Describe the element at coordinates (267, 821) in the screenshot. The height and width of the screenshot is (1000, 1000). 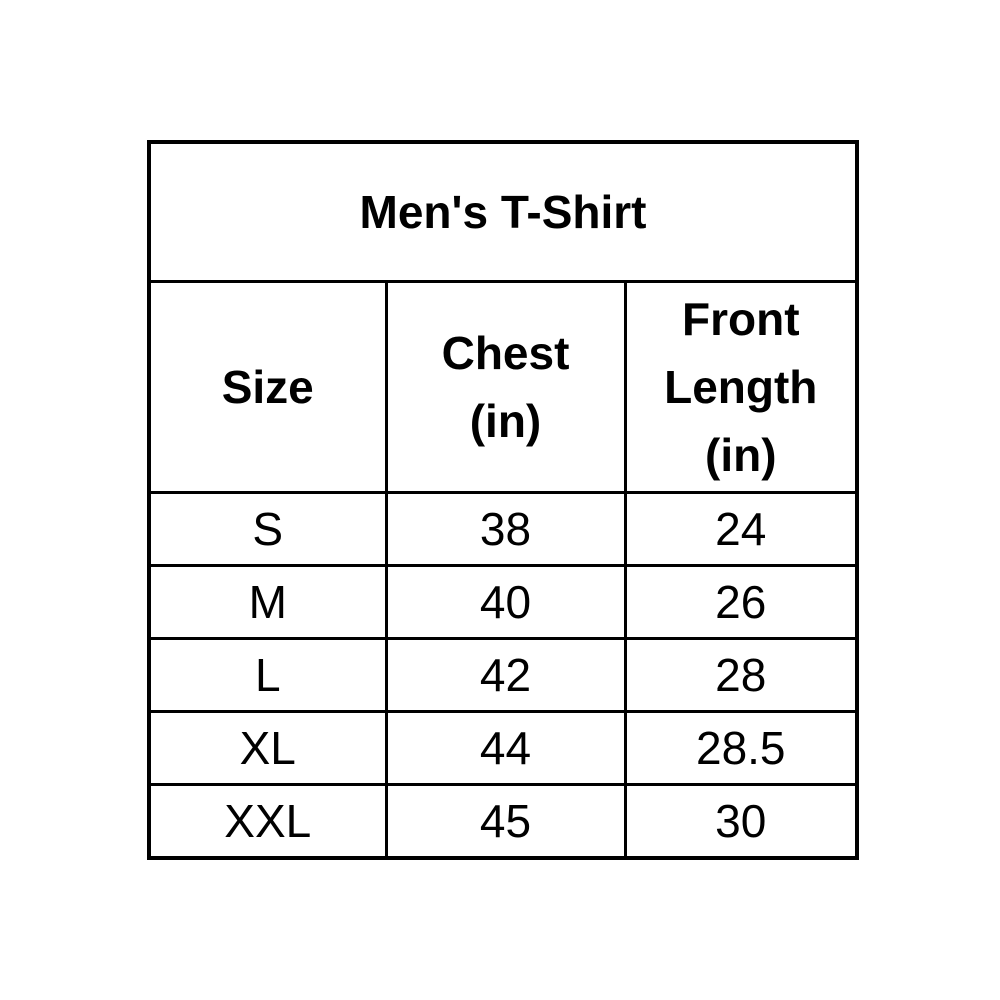
I see `size-value: XXL` at that location.